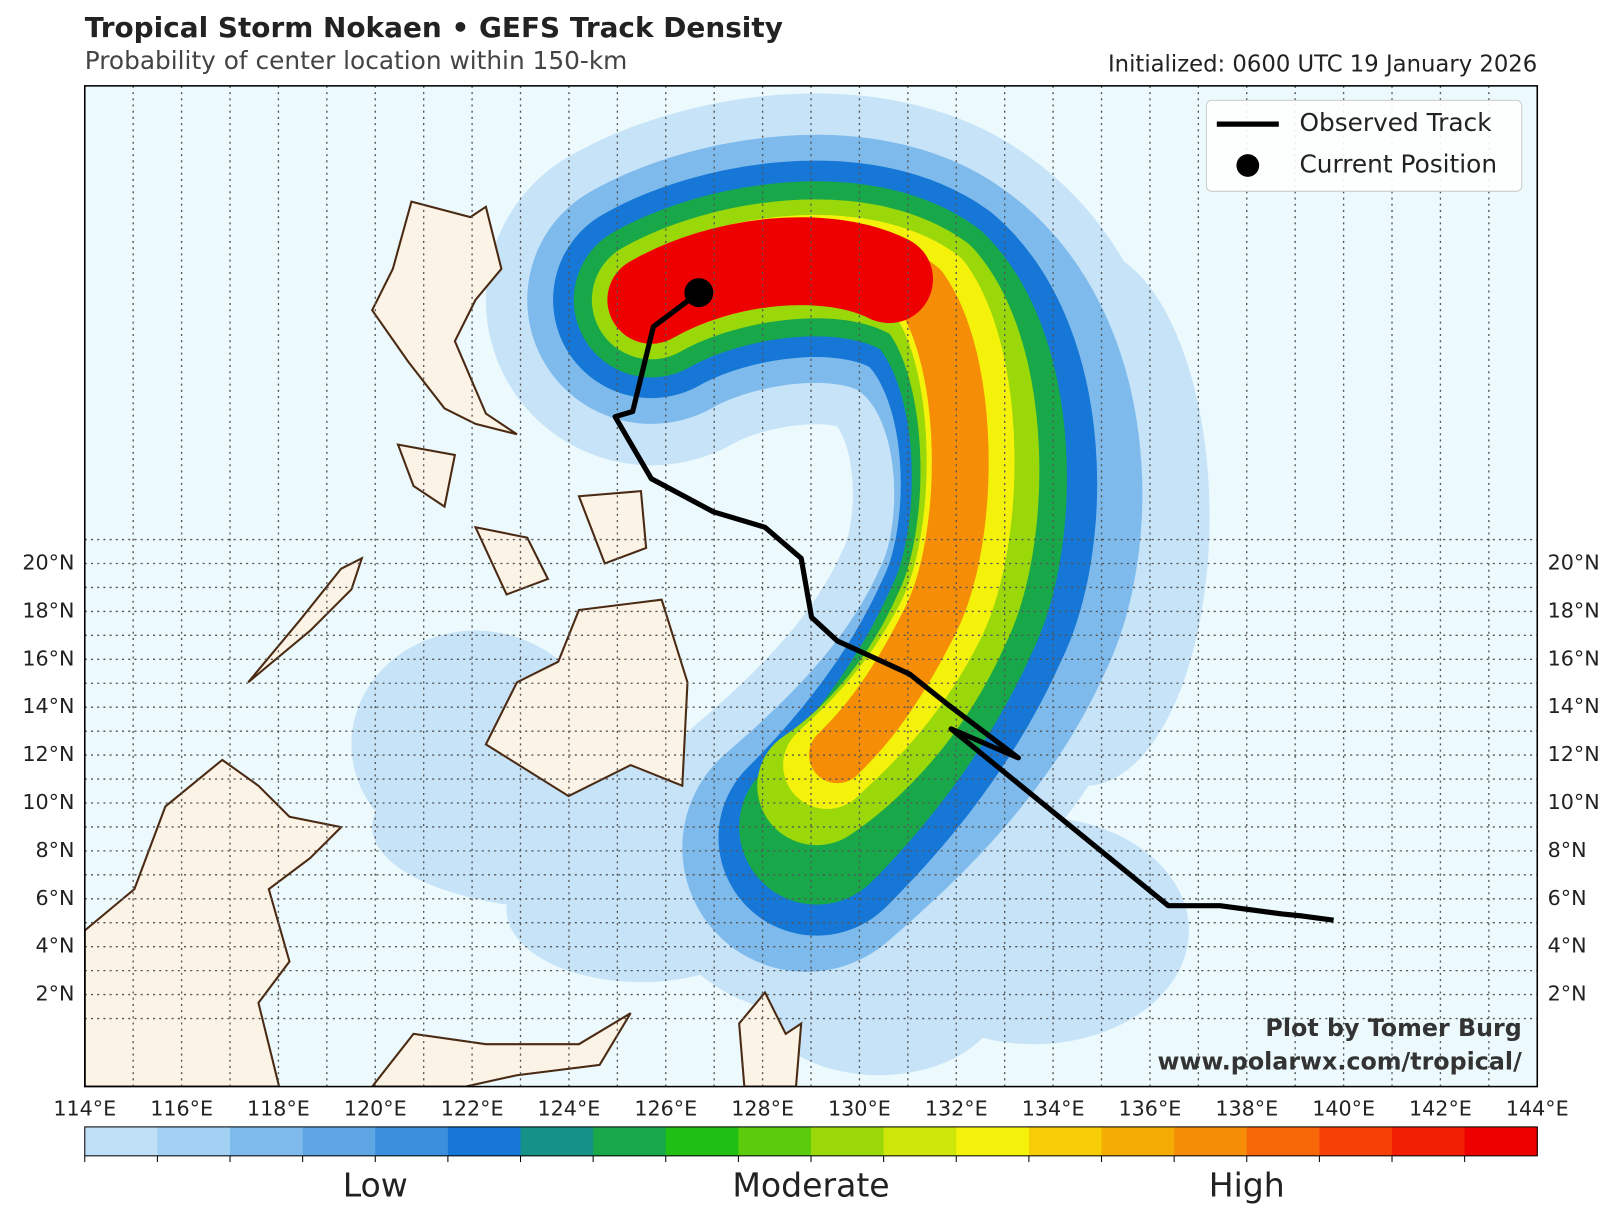 The image size is (1621, 1220). Describe the element at coordinates (1339, 1061) in the screenshot. I see `credit: www.polarwx.com/tropical/` at that location.